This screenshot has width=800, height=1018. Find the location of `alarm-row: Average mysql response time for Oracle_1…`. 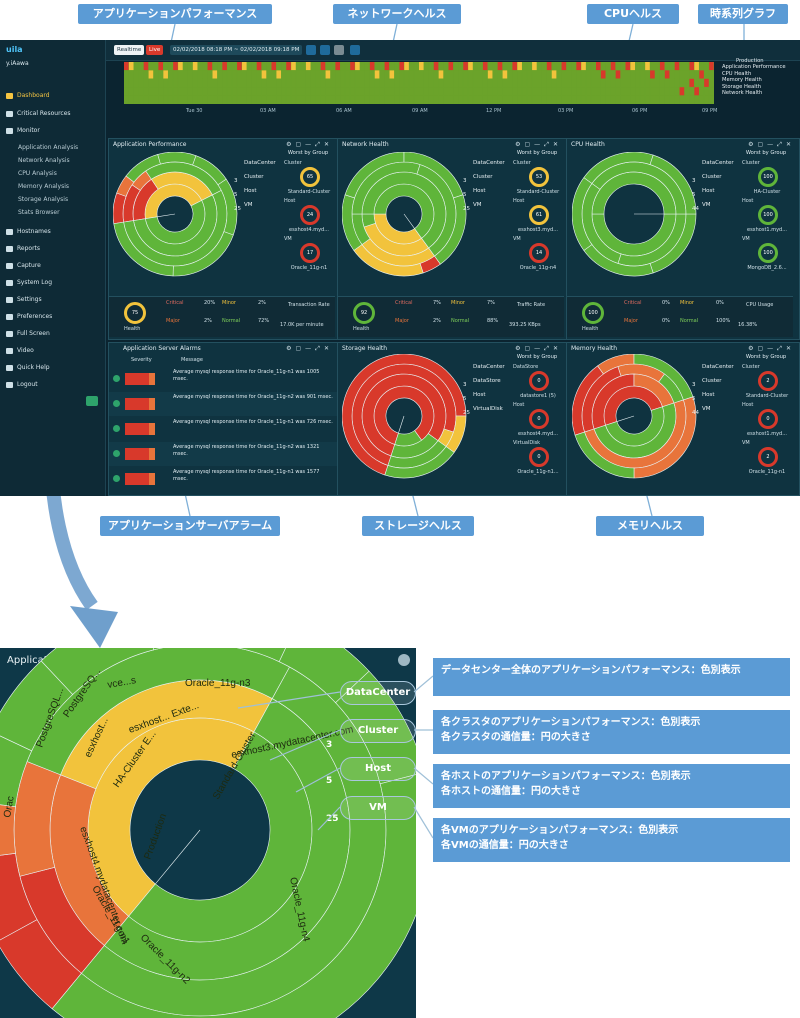

alarm-row: Average mysql response time for Oracle_1… is located at coordinates (223, 404).